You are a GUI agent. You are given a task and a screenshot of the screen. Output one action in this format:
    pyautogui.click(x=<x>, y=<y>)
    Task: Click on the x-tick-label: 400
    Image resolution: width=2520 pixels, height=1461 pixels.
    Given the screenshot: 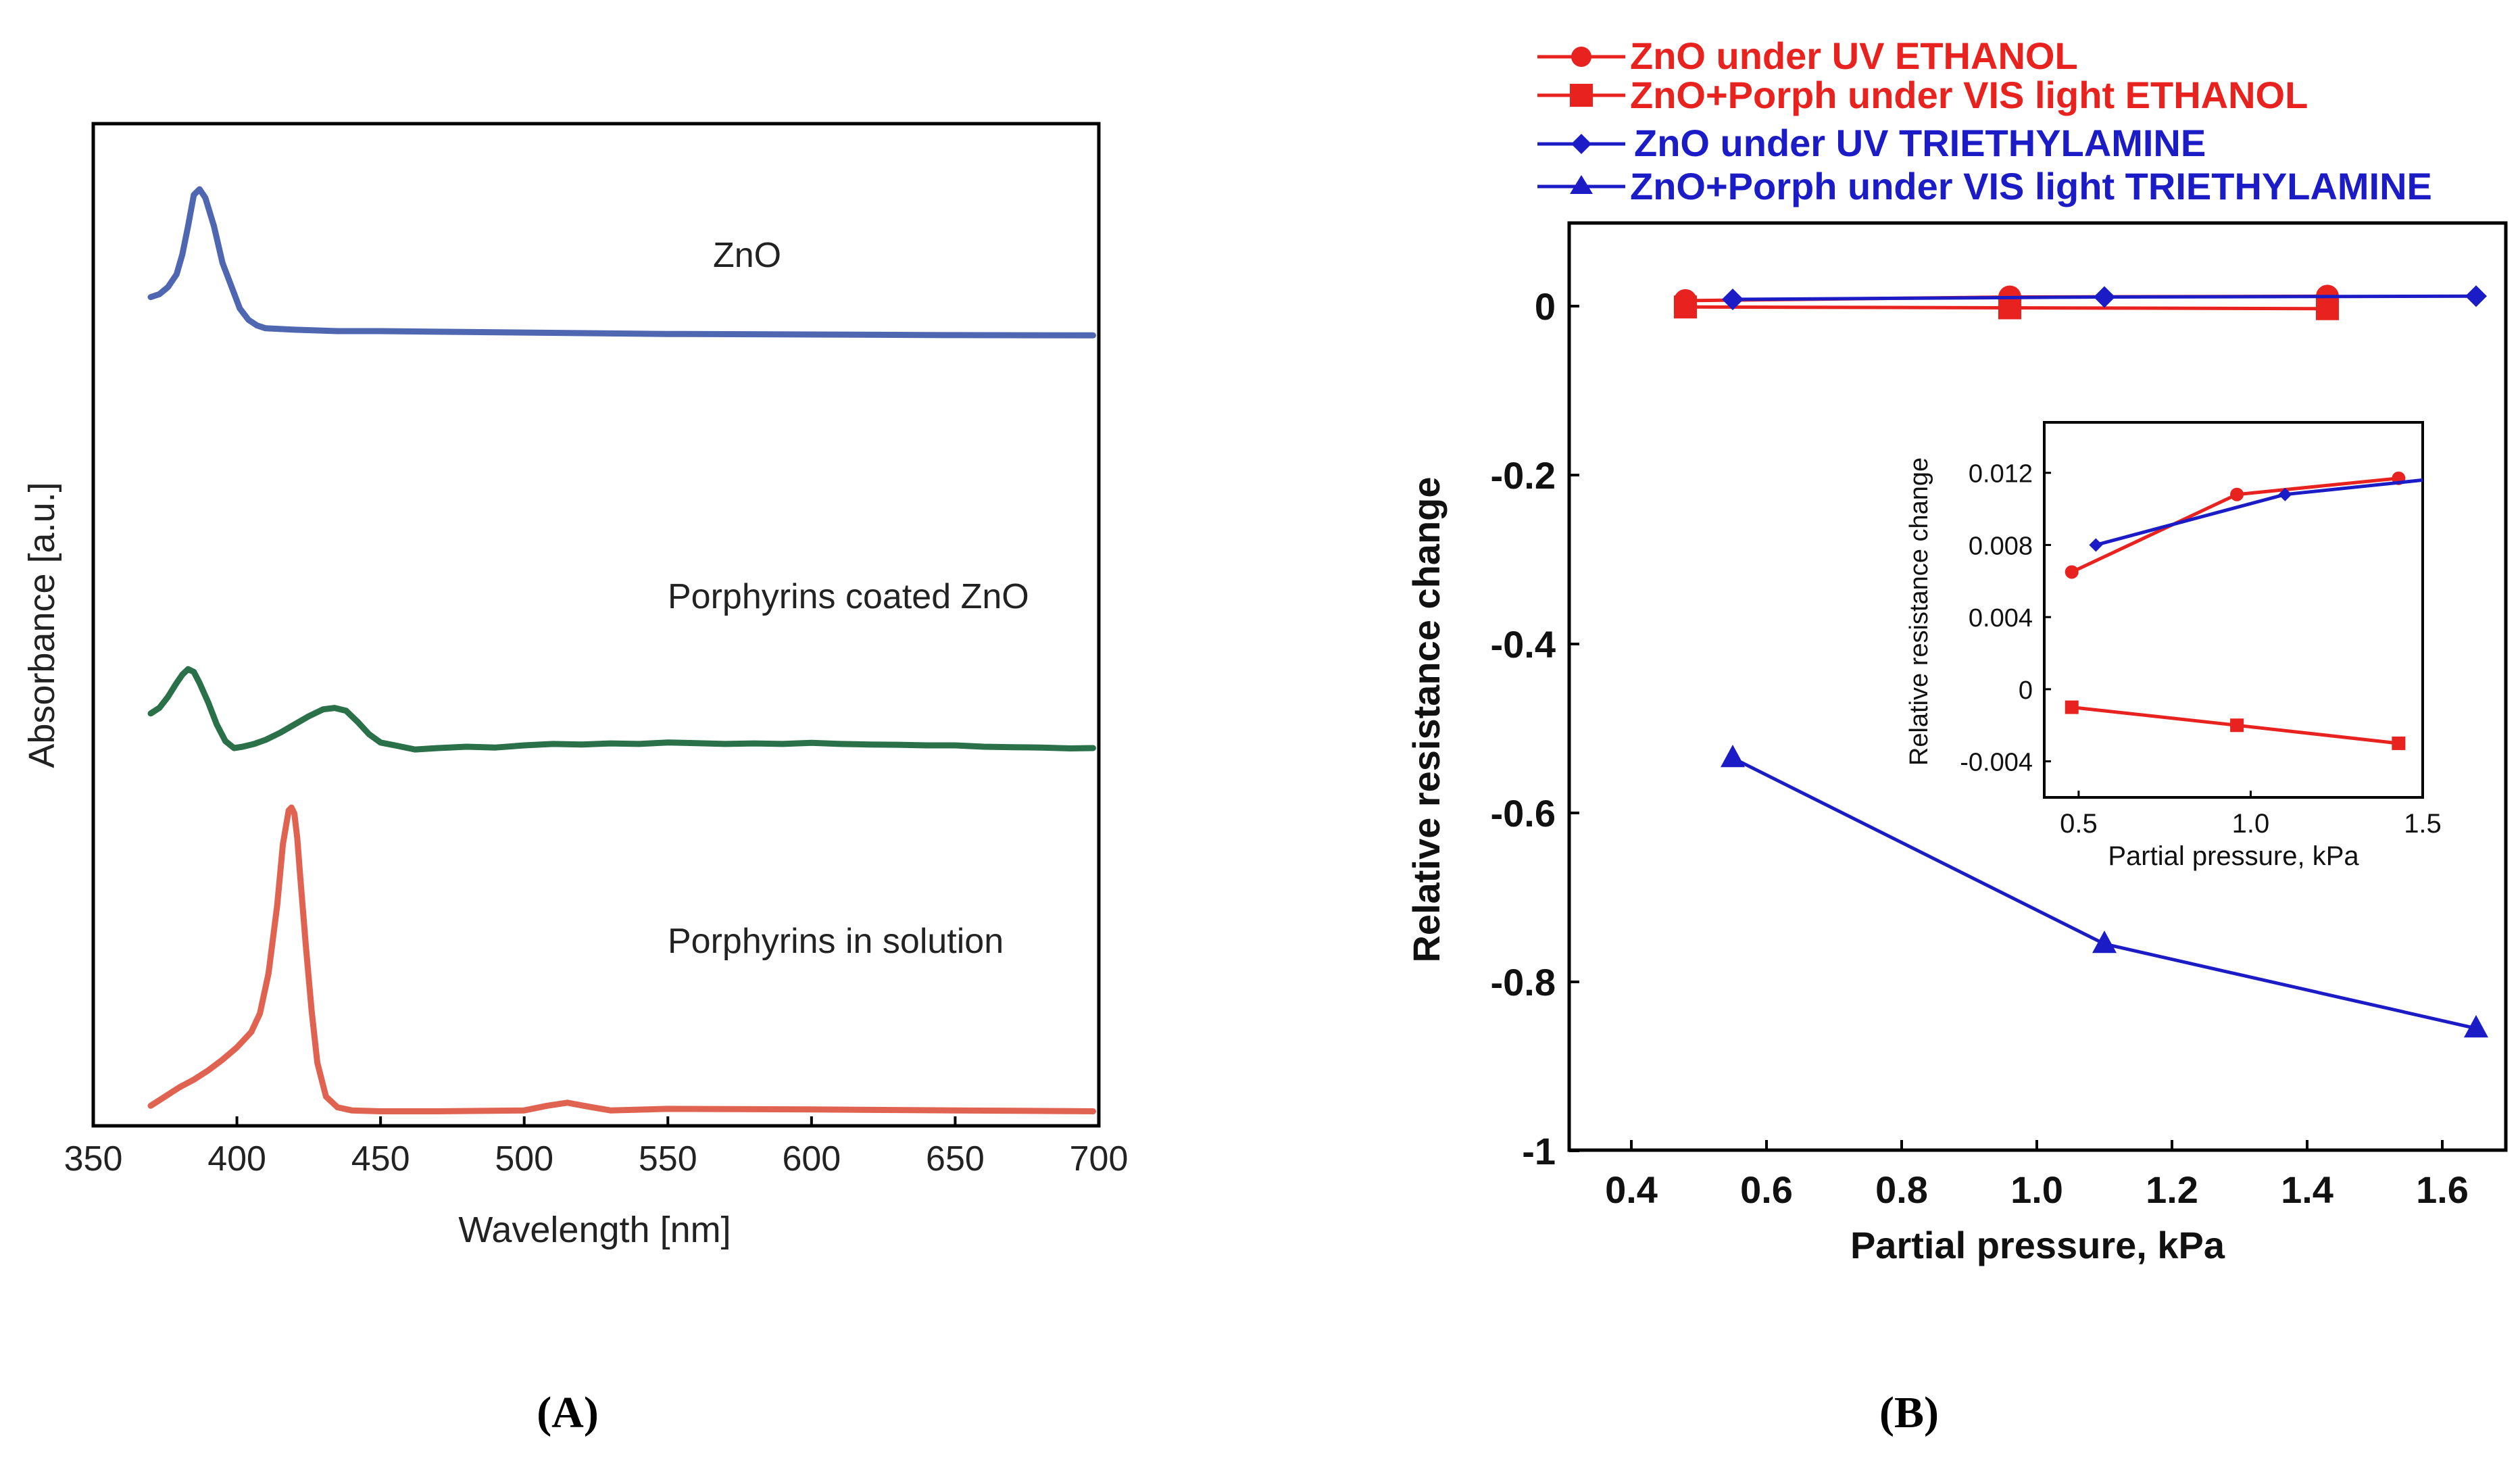 What is the action you would take?
    pyautogui.click(x=237, y=1159)
    